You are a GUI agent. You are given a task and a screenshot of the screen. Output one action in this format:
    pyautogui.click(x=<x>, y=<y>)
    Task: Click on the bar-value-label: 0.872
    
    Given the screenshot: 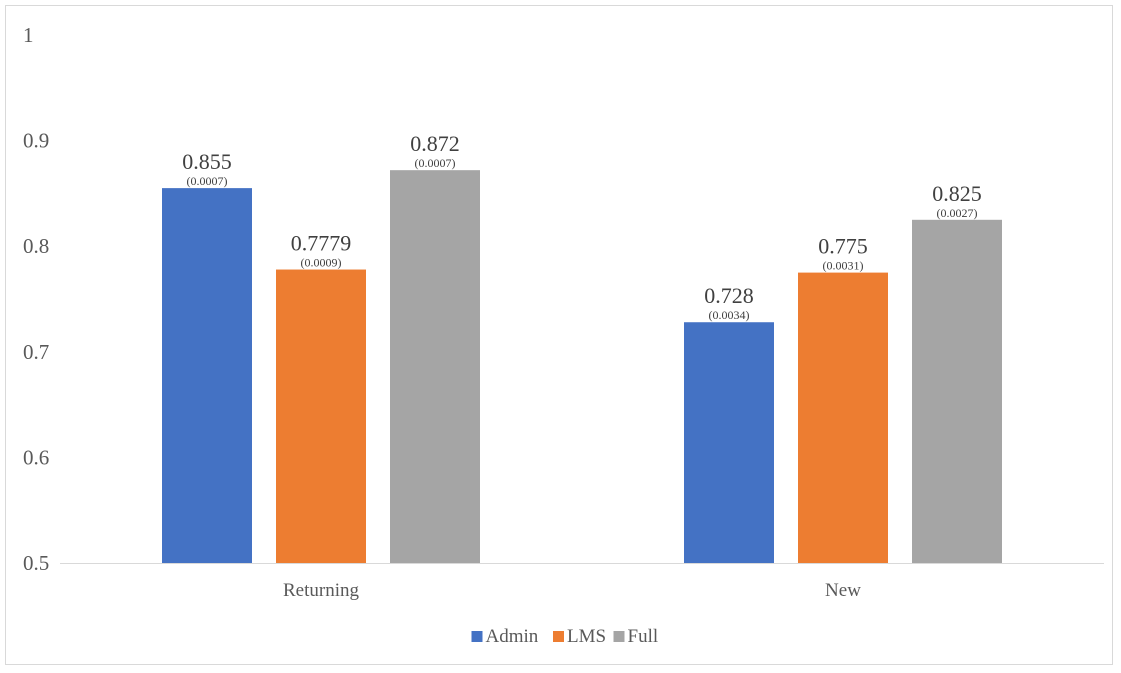 What is the action you would take?
    pyautogui.click(x=435, y=143)
    